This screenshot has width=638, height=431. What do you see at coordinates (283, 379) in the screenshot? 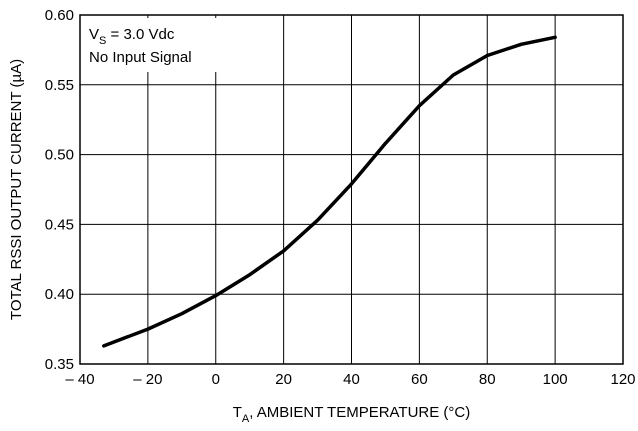
I see `x-tick-label: 20` at bounding box center [283, 379].